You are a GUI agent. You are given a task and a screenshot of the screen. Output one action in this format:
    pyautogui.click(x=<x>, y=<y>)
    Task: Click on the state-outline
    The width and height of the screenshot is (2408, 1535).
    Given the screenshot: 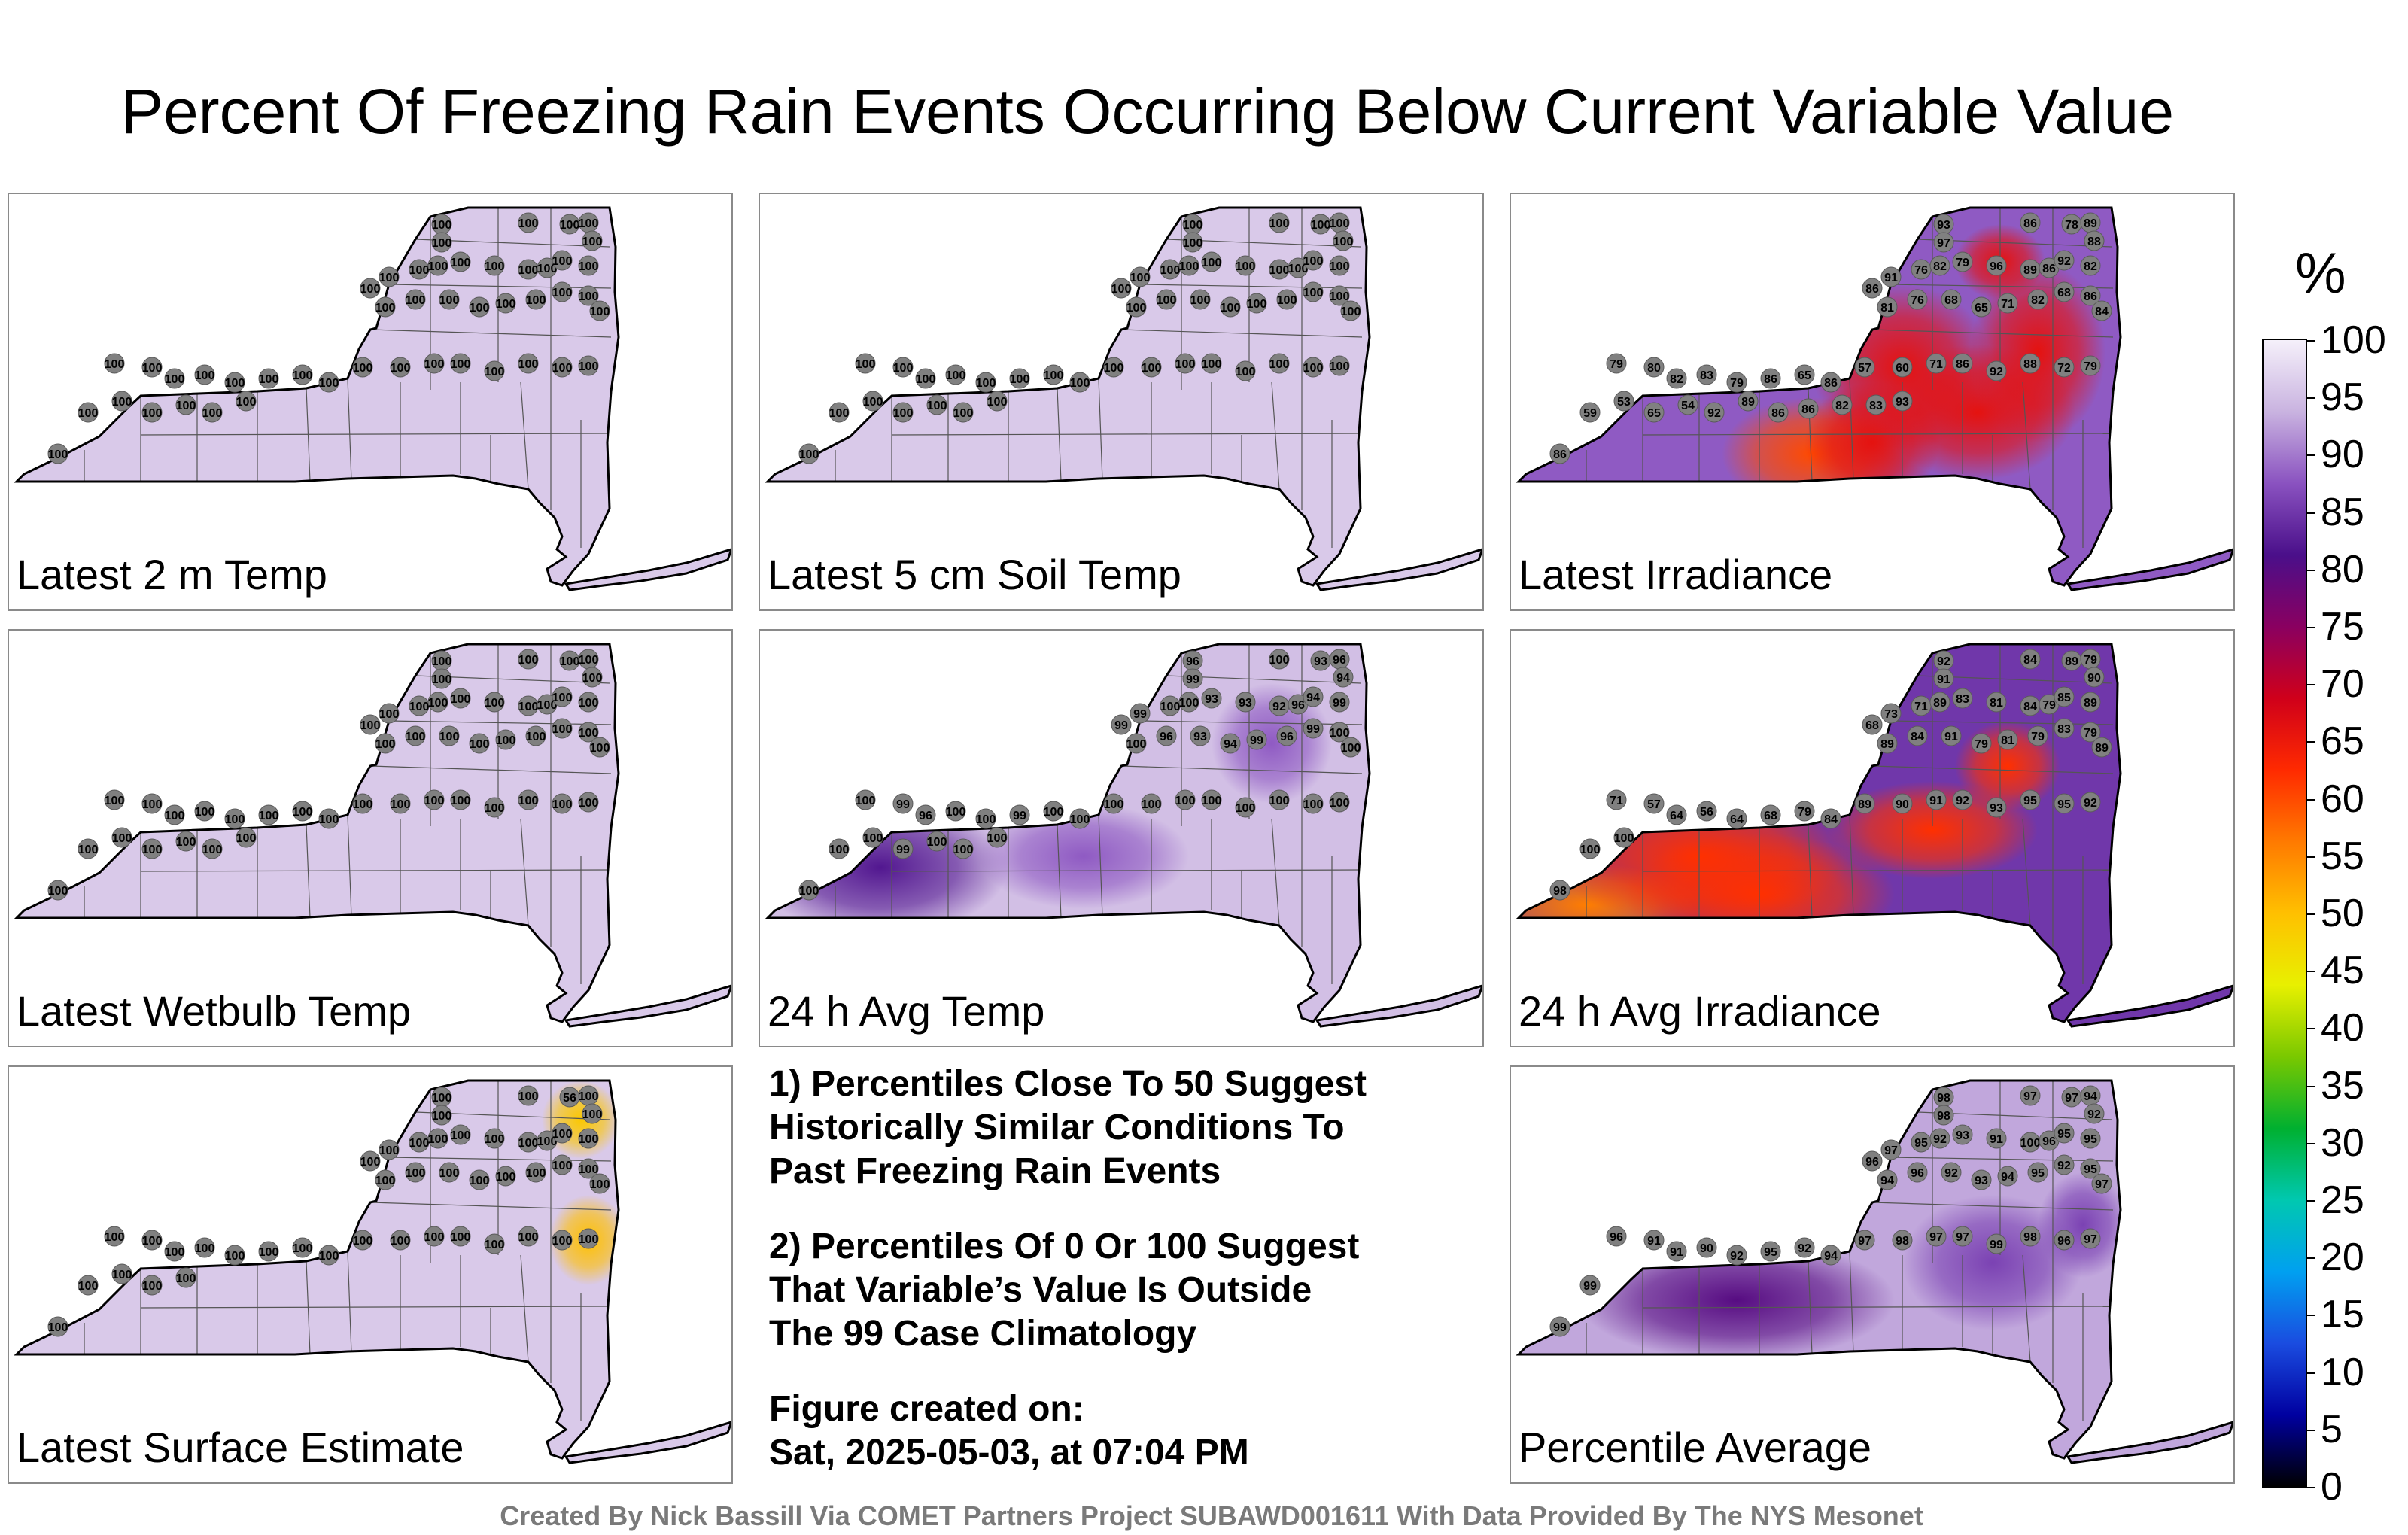 What is the action you would take?
    pyautogui.click(x=1819, y=396)
    